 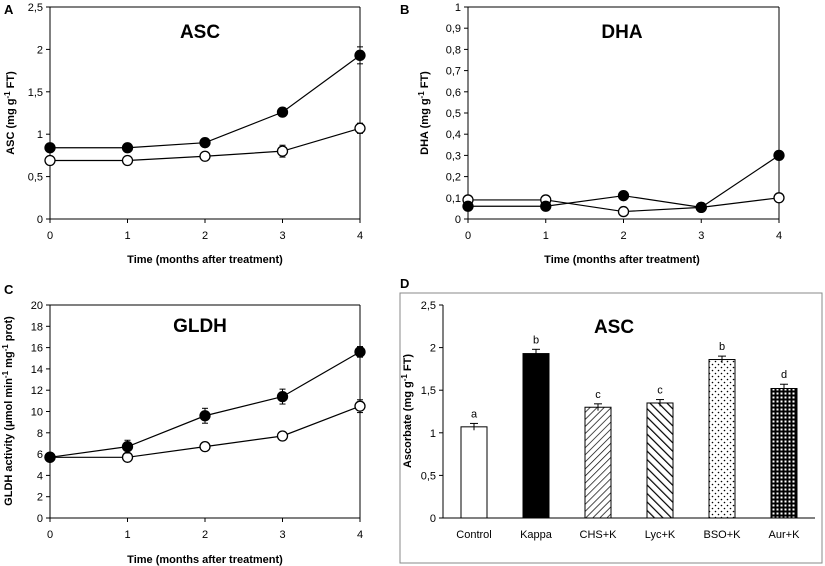 I want to click on category-label: Control, so click(x=473, y=535).